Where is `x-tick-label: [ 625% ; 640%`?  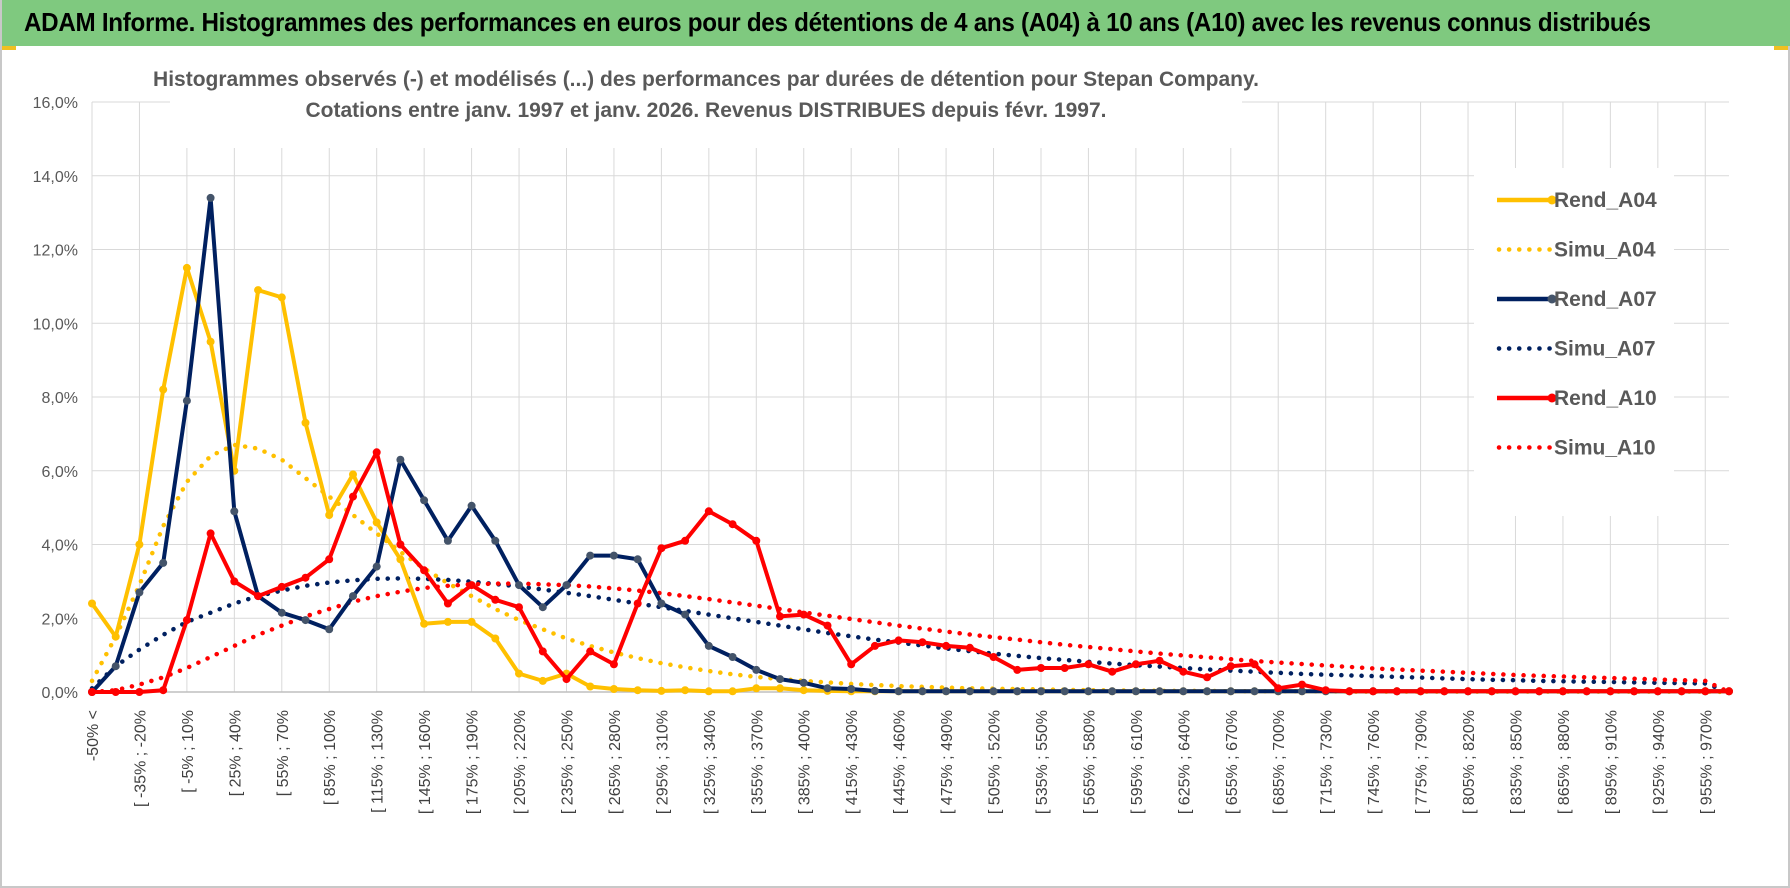 x-tick-label: [ 625% ; 640% is located at coordinates (1184, 762).